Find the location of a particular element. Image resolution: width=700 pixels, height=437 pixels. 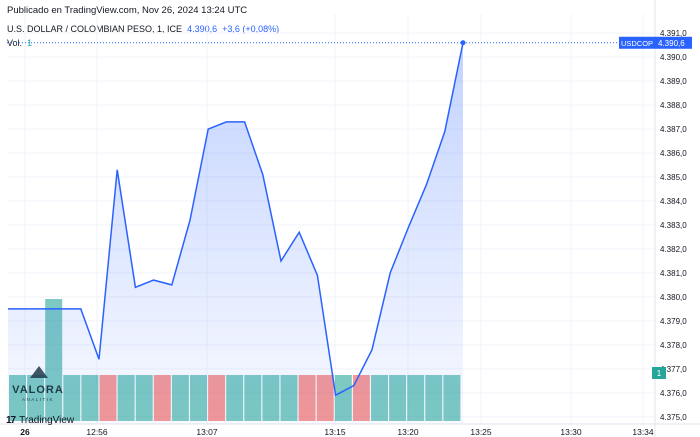

volume-label: Vol. is located at coordinates (15, 43).